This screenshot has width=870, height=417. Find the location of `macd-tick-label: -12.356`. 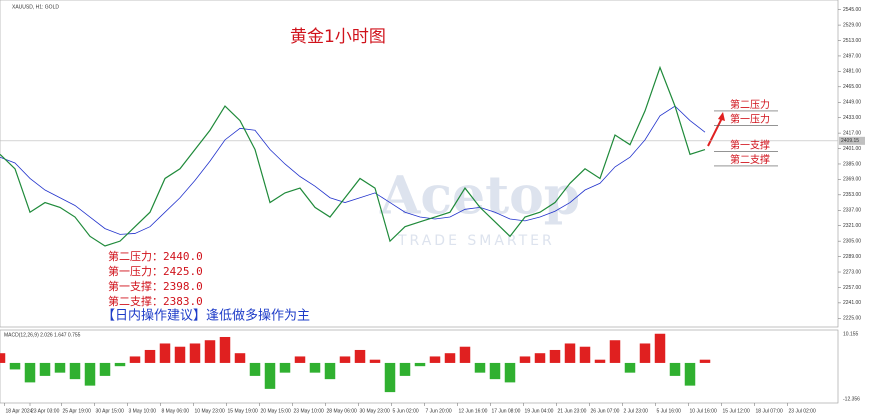

macd-tick-label: -12.356 is located at coordinates (851, 399).